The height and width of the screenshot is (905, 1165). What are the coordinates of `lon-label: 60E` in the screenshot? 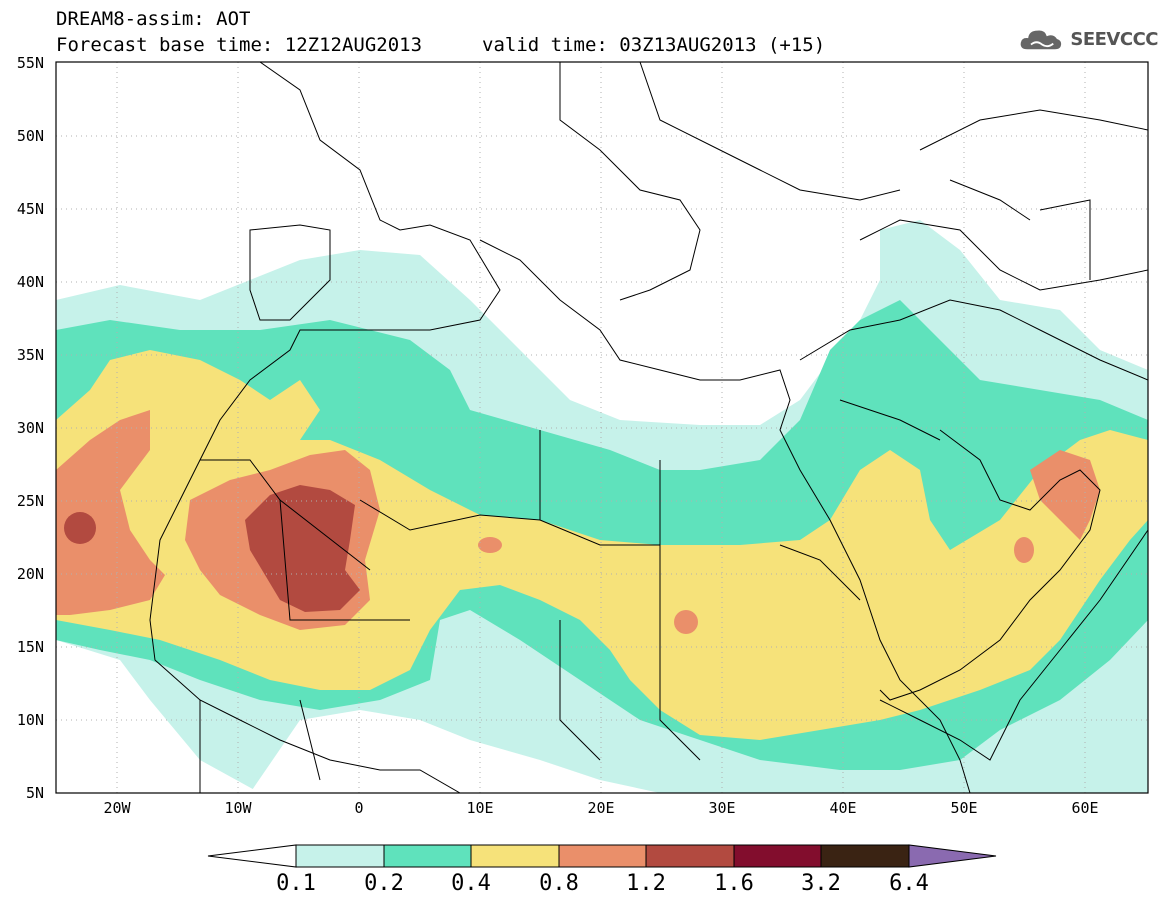 It's located at (1085, 808).